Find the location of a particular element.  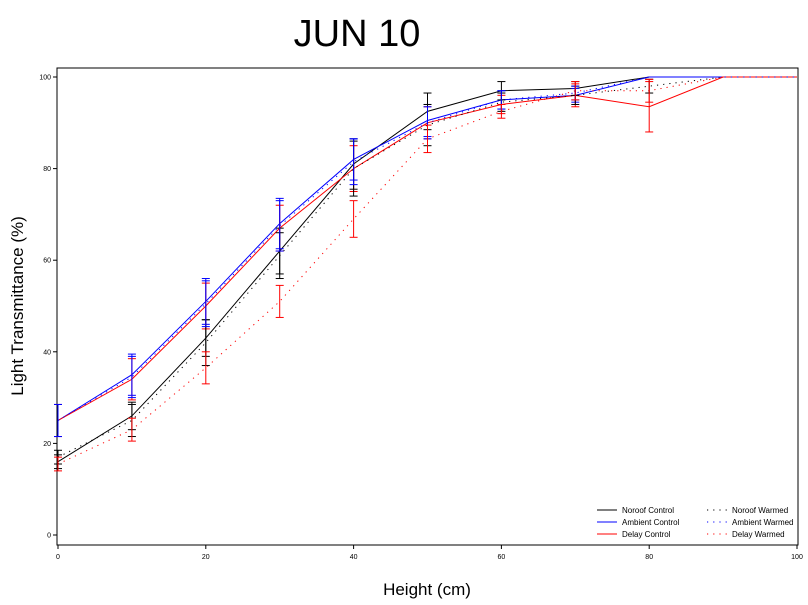

x-tick-label: 40 is located at coordinates (354, 557).